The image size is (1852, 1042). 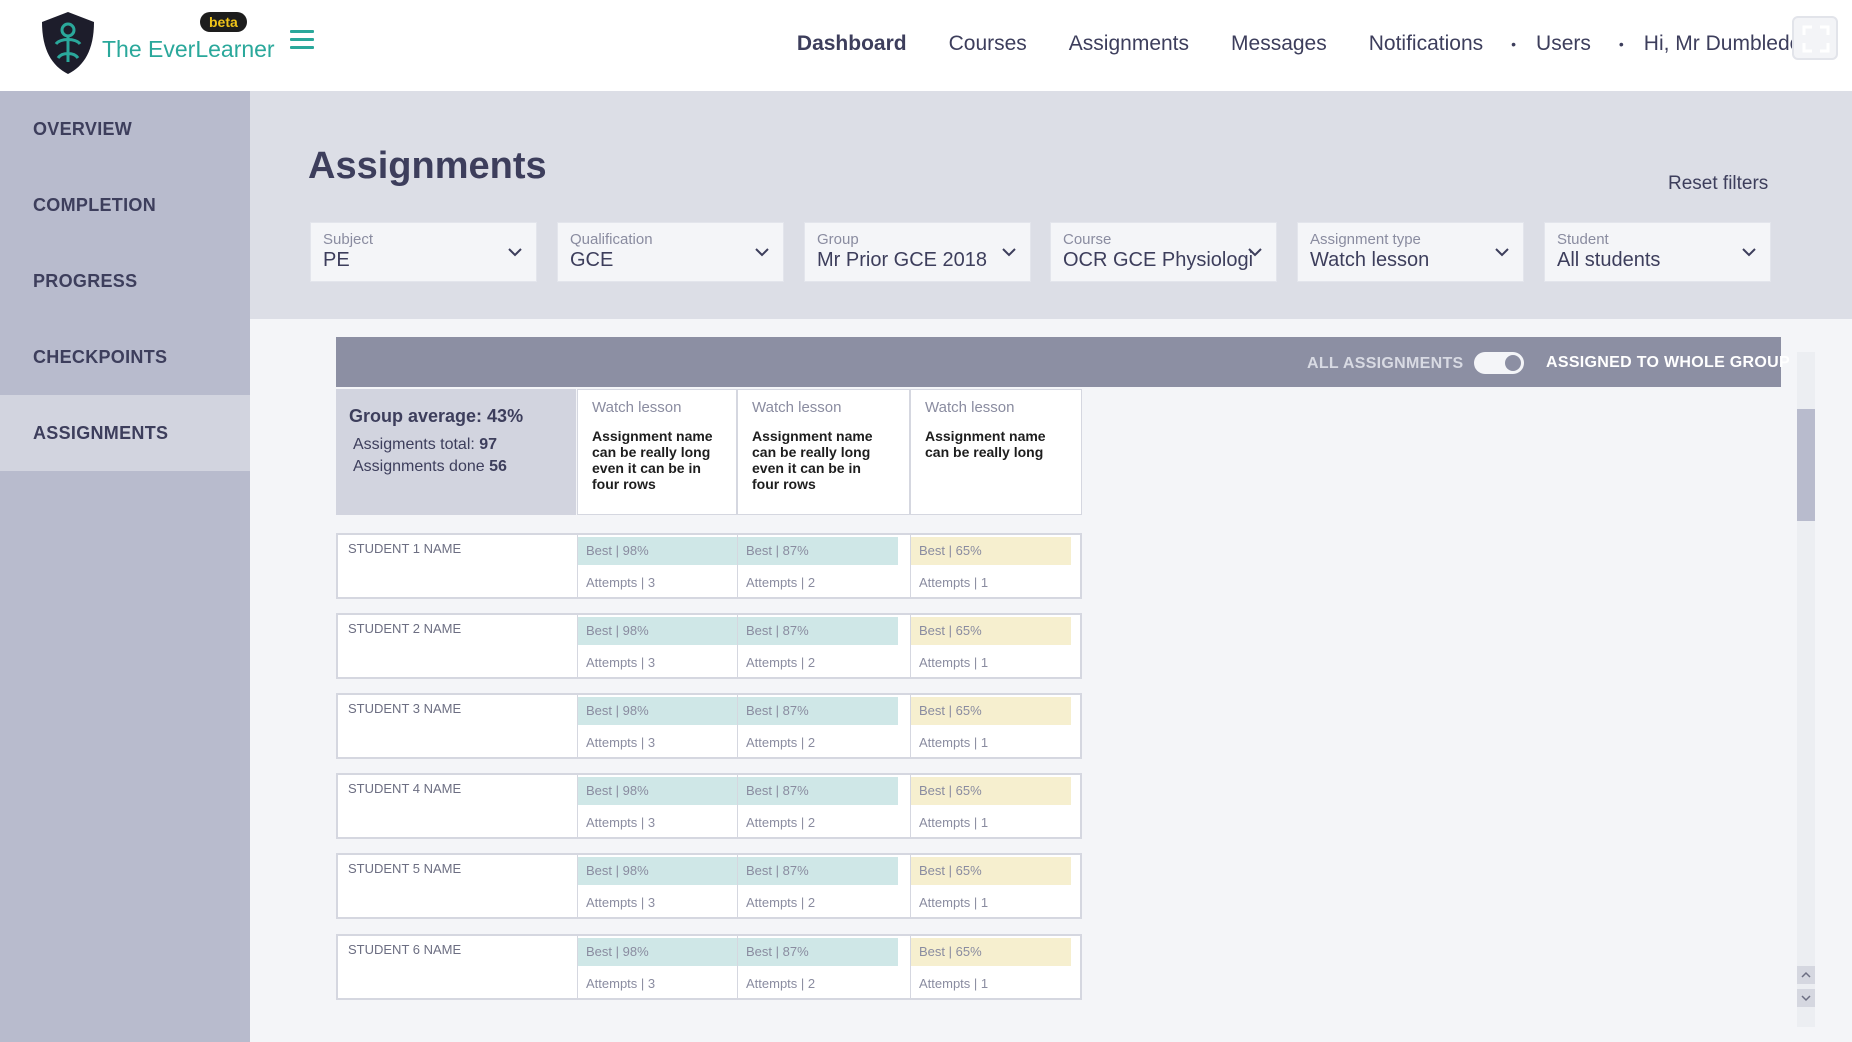 What do you see at coordinates (1158, 260) in the screenshot?
I see `filter-value: OCR GCE Physiologic` at bounding box center [1158, 260].